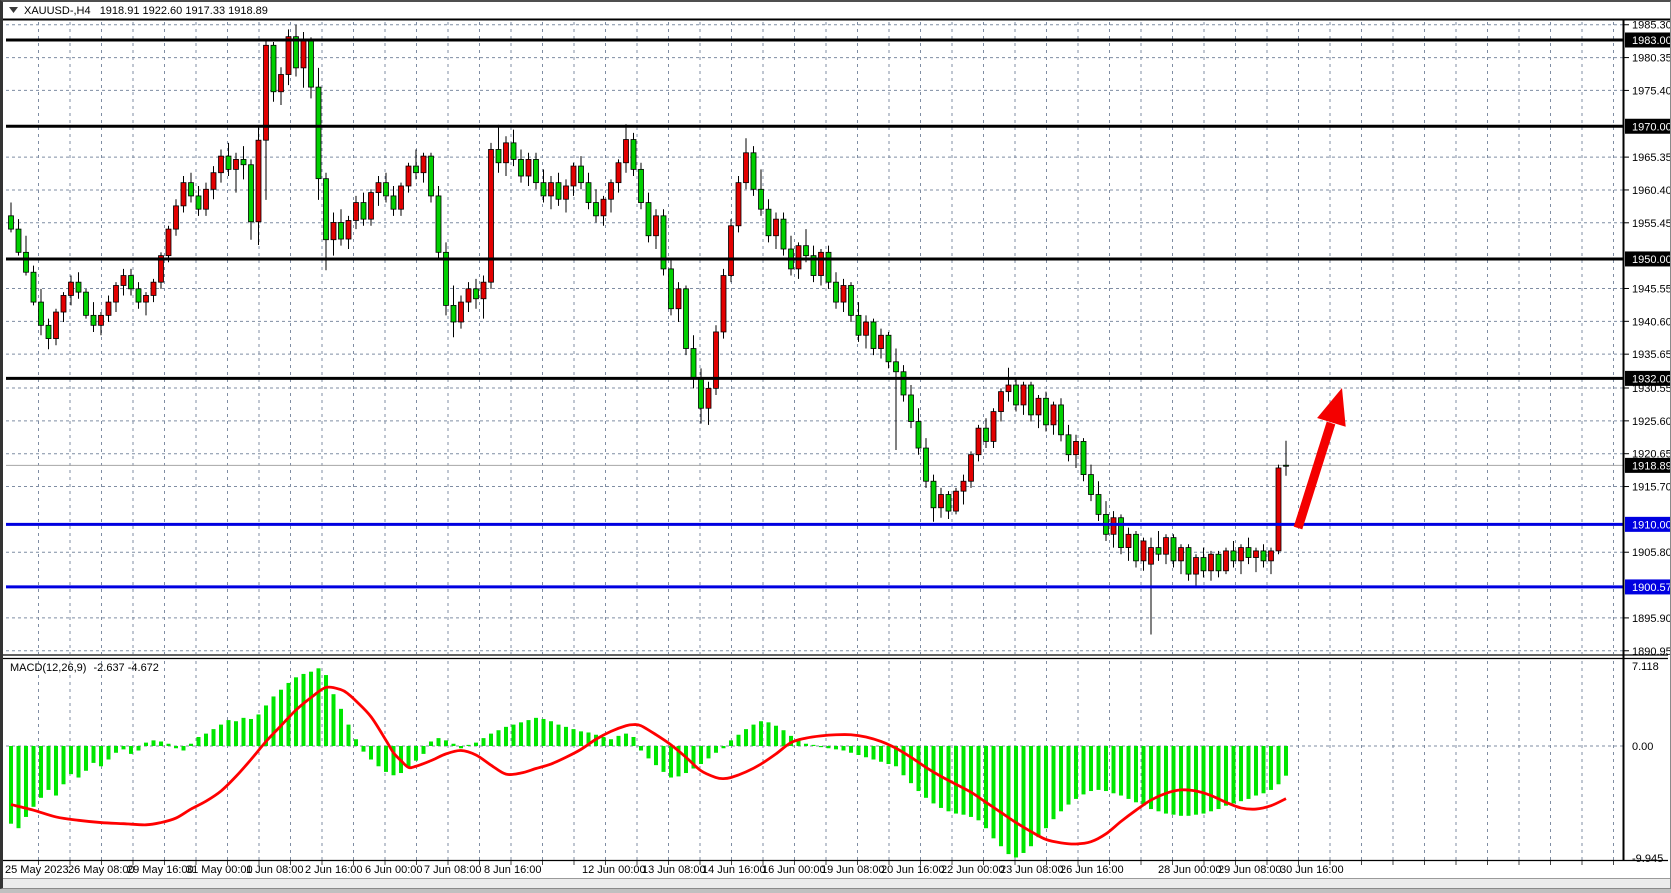 This screenshot has height=893, width=1671. I want to click on price-tick-label: 1975.40, so click(1651, 91).